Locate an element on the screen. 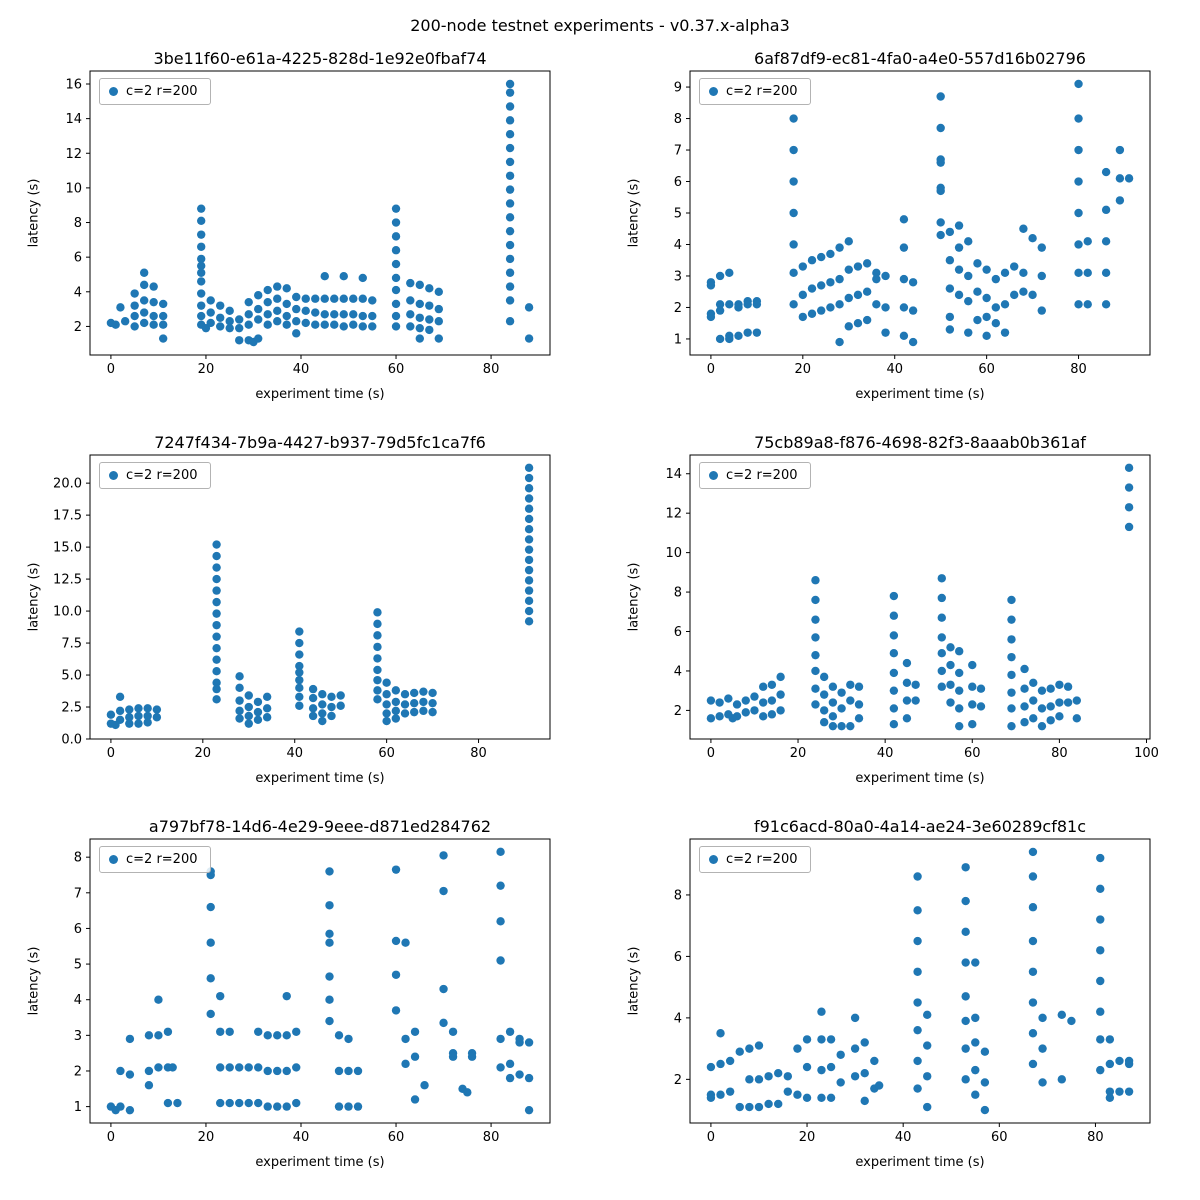 Image resolution: width=1200 pixels, height=1200 pixels. axes-frame is located at coordinates (320, 981).